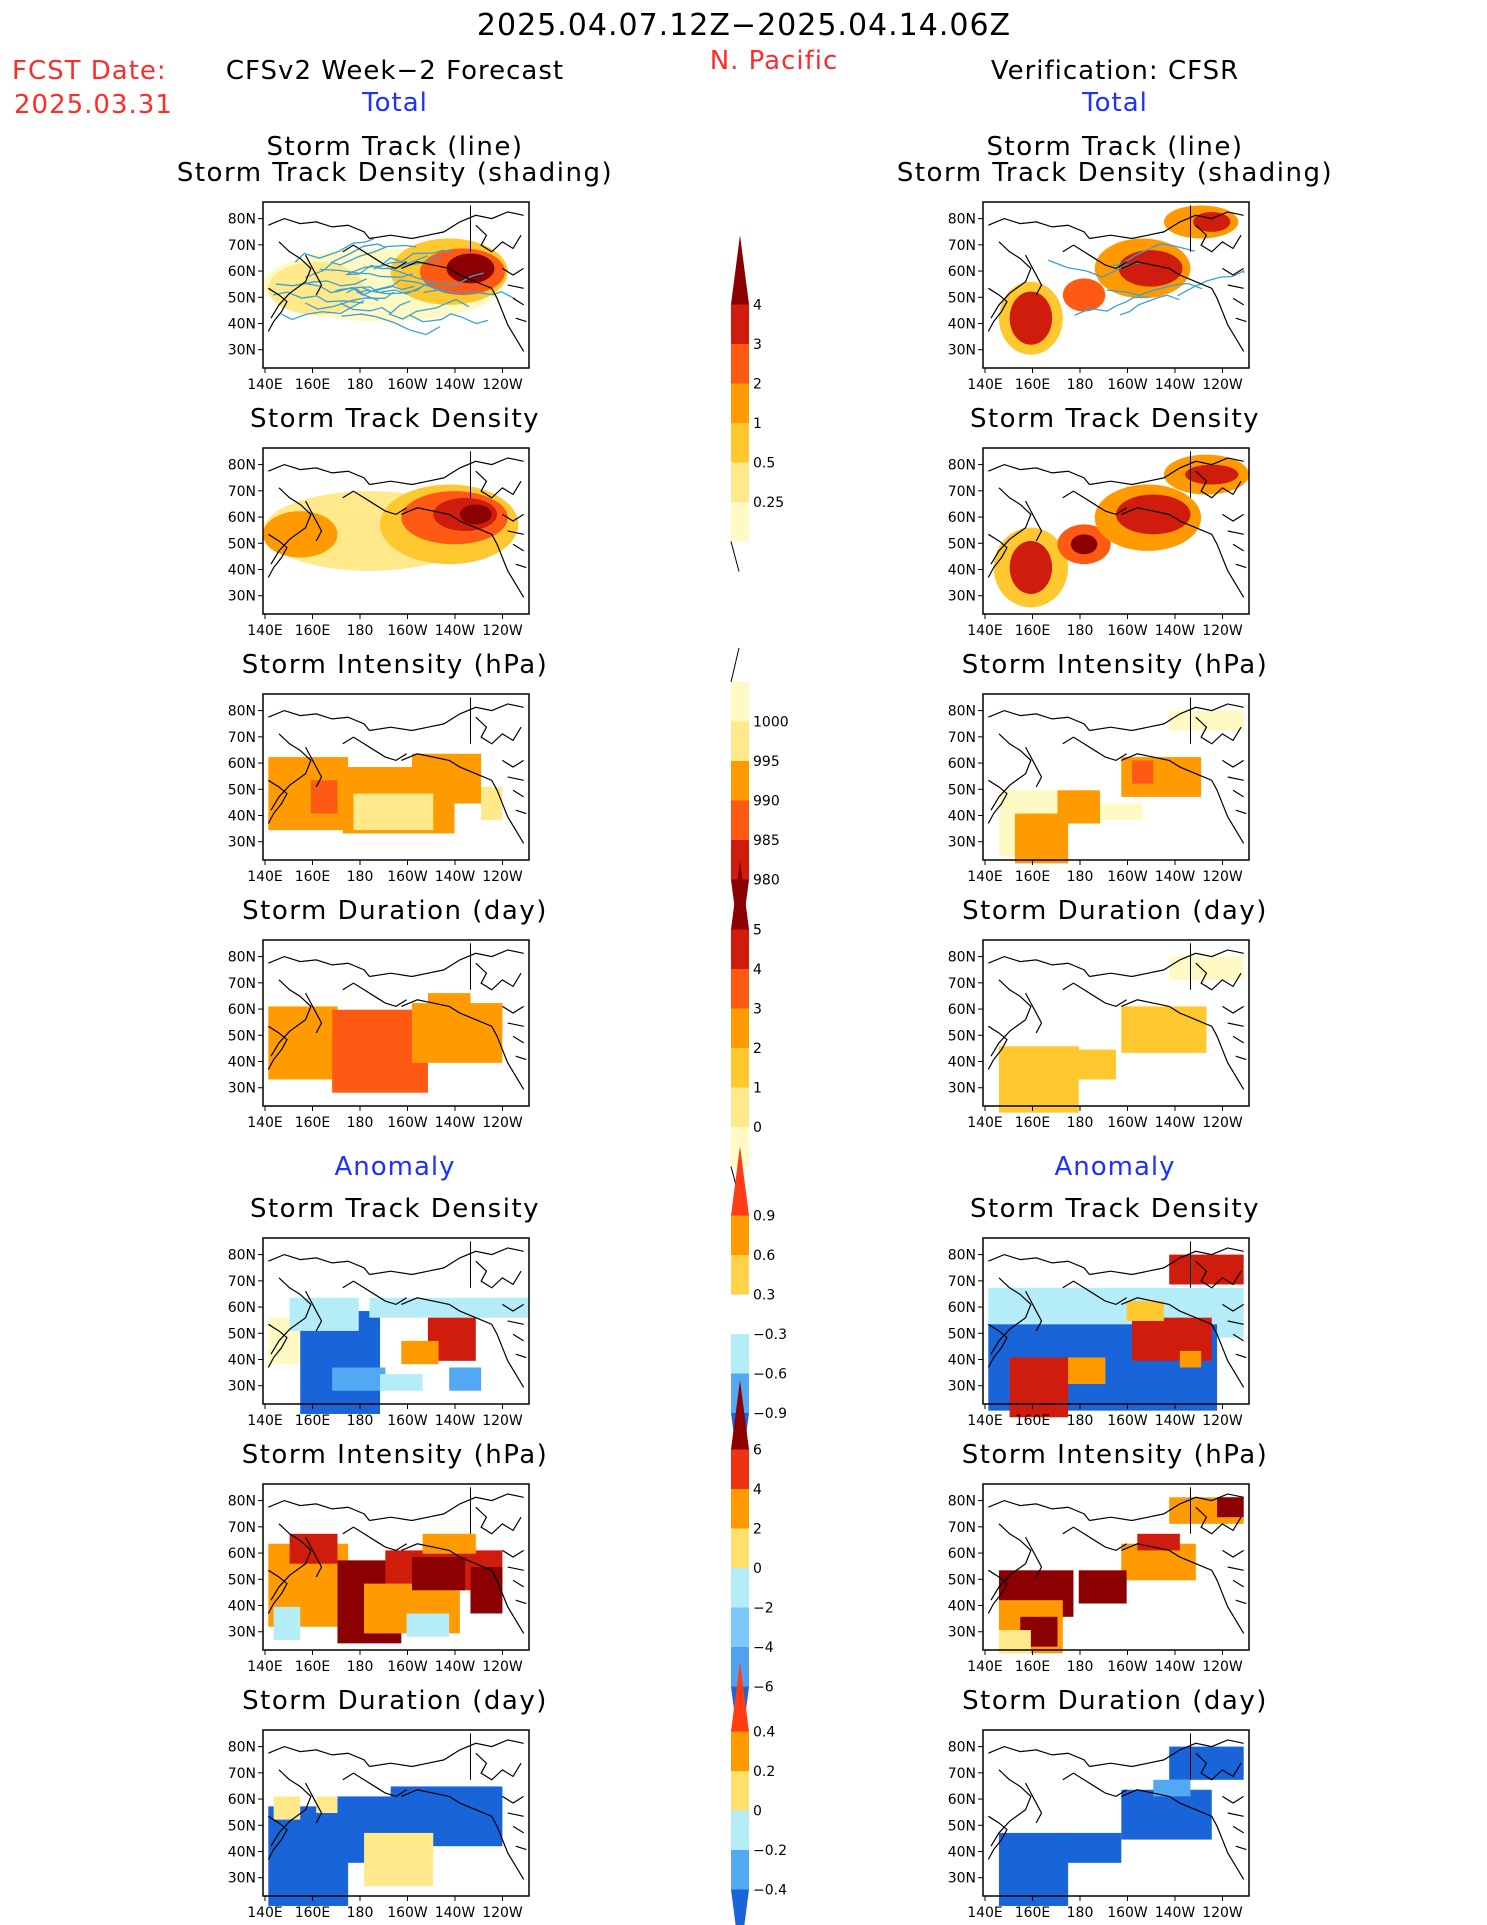 This screenshot has height=1925, width=1487. I want to click on colorbar-label: −6, so click(763, 1688).